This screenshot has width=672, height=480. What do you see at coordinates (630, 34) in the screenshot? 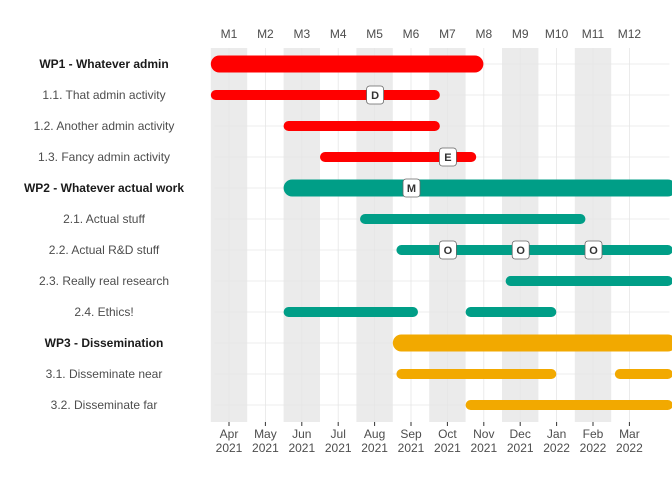
I see `top-tick-label: M12` at bounding box center [630, 34].